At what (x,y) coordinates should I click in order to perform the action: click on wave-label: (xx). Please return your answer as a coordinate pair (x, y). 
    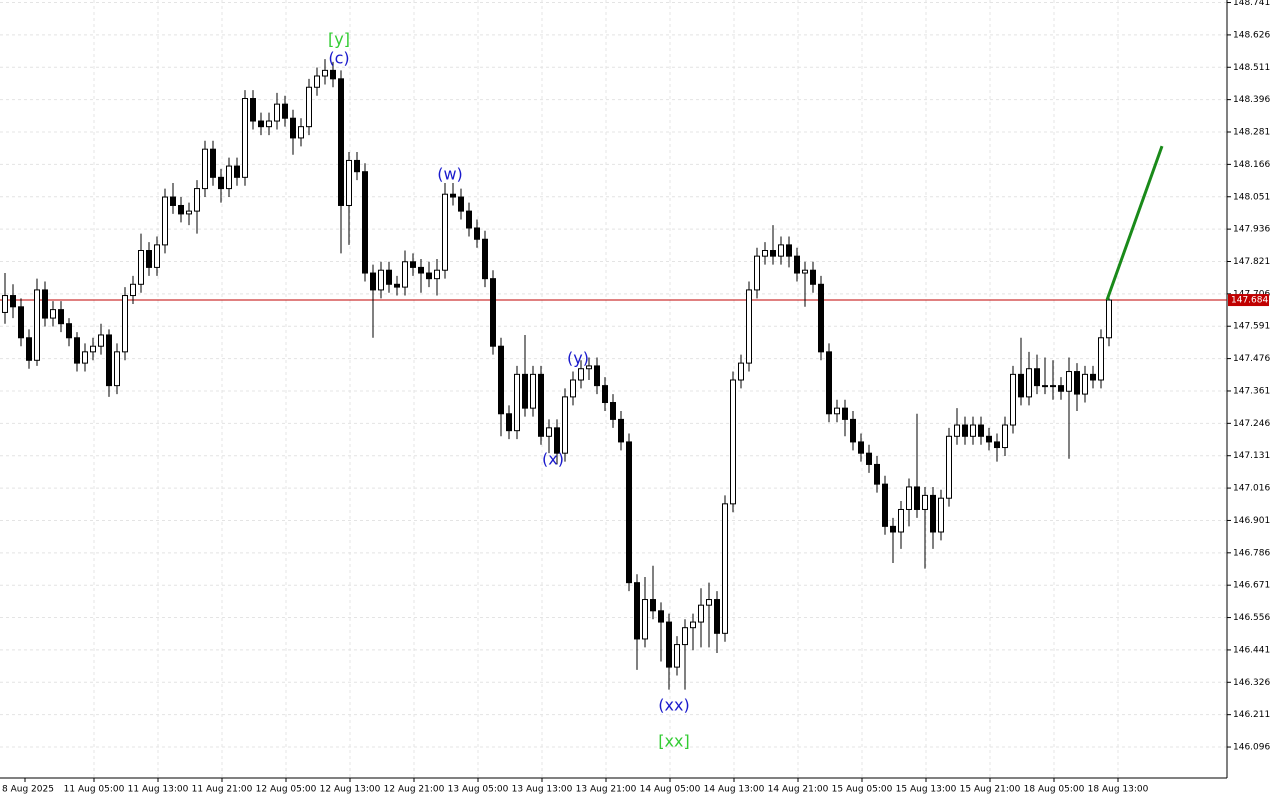
    Looking at the image, I should click on (673, 705).